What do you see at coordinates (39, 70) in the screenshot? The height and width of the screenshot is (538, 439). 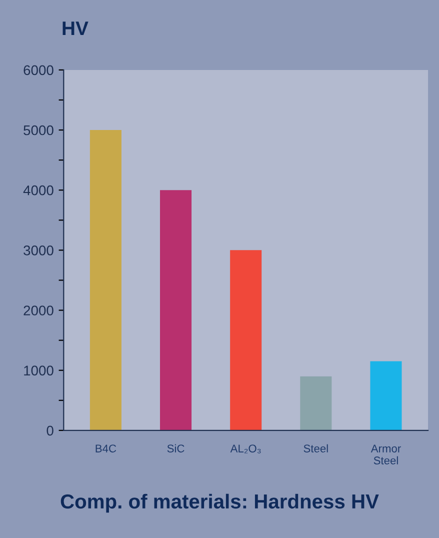 I see `y-tick-label: 6000` at bounding box center [39, 70].